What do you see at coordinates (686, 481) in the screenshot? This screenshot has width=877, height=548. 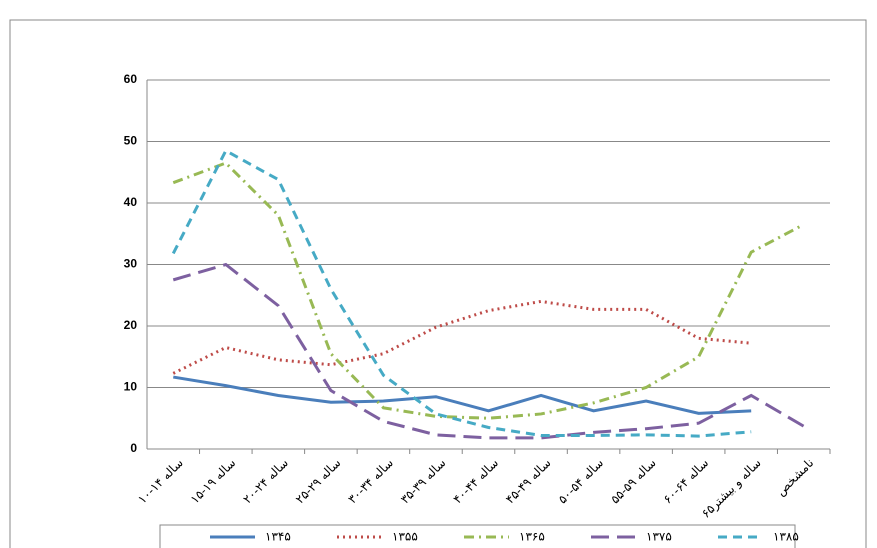 I see `x-tick-label: ۶۰-۶۴ ساله` at bounding box center [686, 481].